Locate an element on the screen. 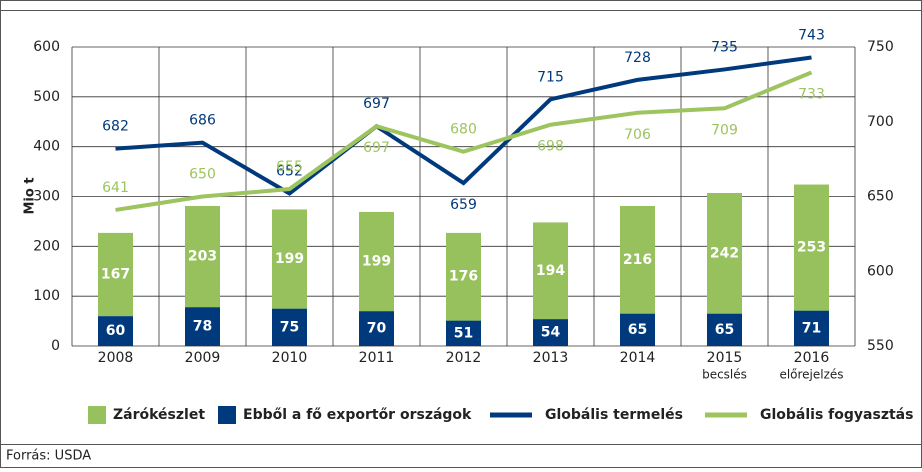 The image size is (922, 472). bar-label: 75 is located at coordinates (289, 327).